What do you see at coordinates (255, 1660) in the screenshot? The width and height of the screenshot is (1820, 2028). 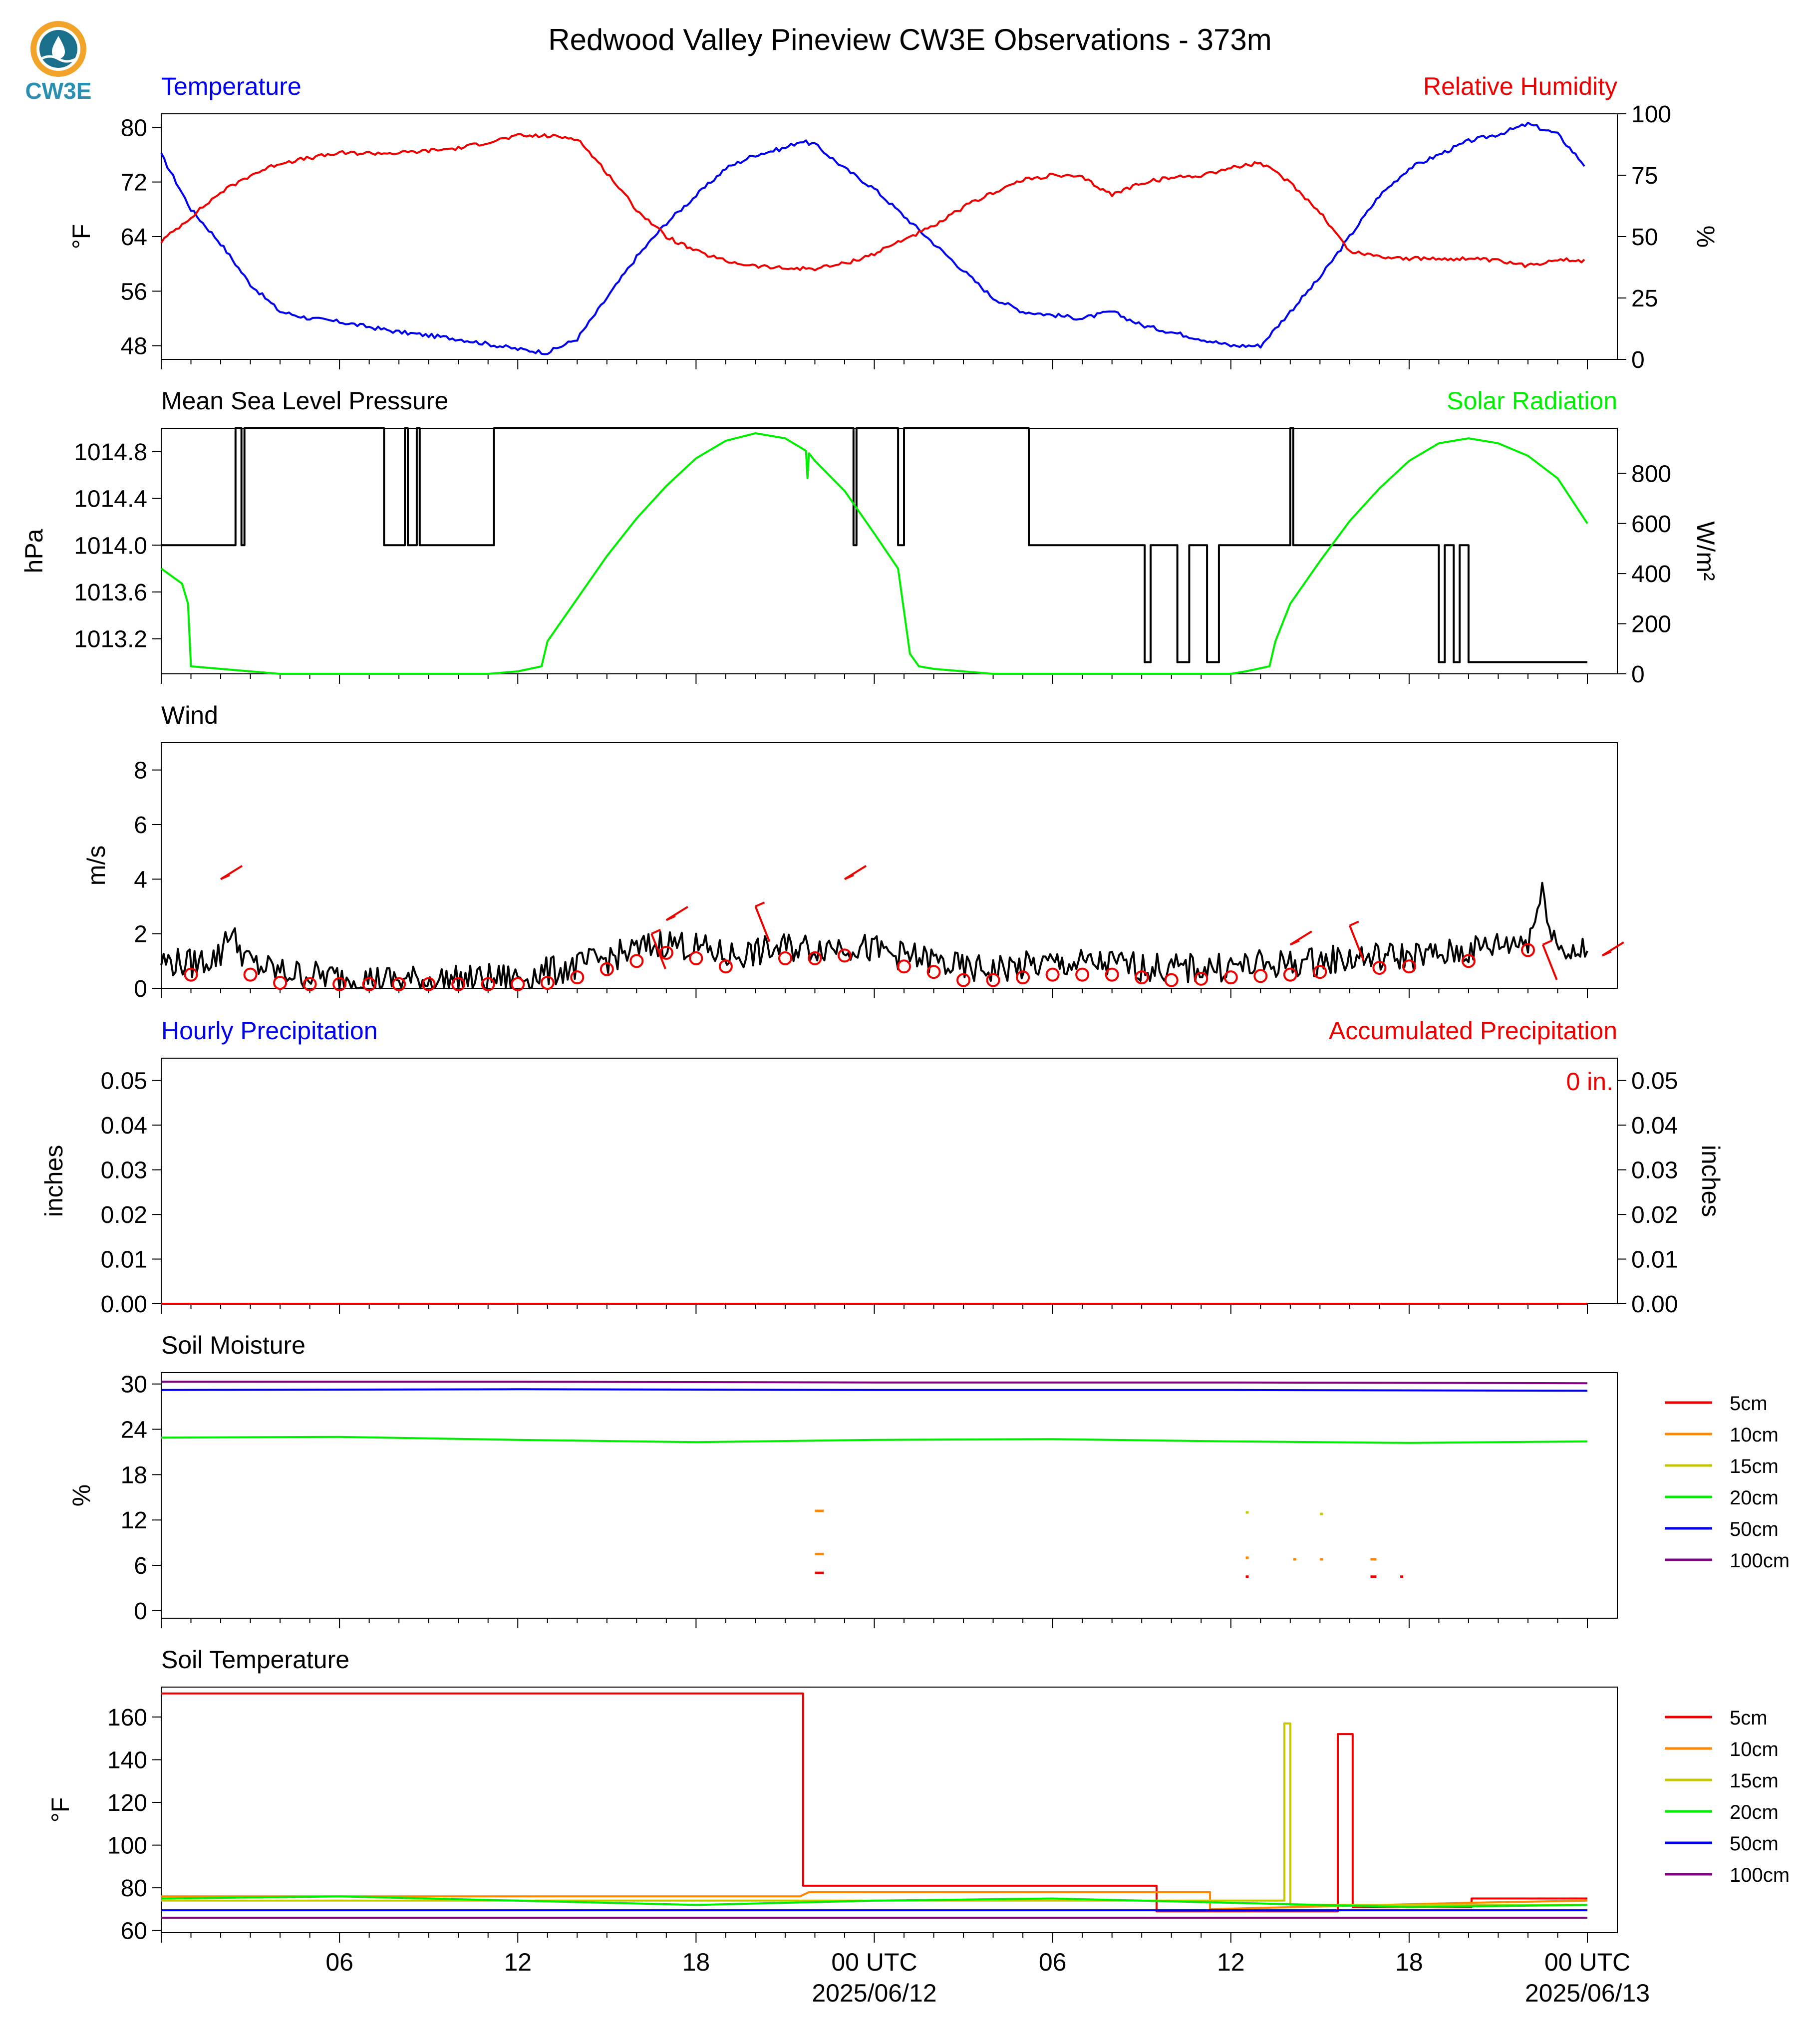 I see `soil-temperature-title: Soil Temperature` at bounding box center [255, 1660].